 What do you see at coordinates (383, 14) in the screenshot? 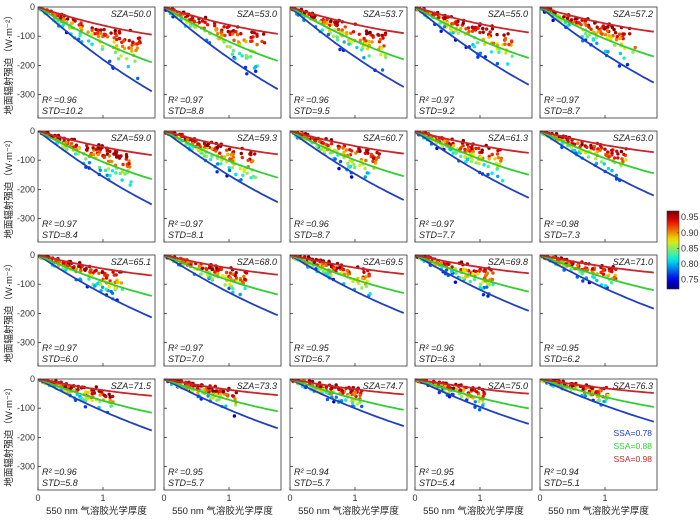
I see `sza-label: SZA=53.7` at bounding box center [383, 14].